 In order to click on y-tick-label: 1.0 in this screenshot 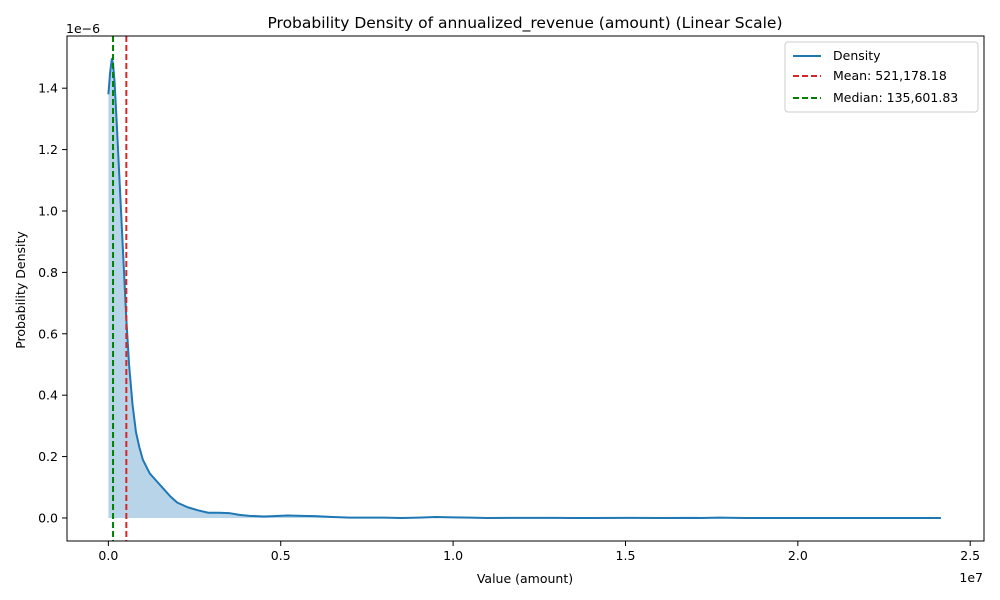, I will do `click(48, 210)`.